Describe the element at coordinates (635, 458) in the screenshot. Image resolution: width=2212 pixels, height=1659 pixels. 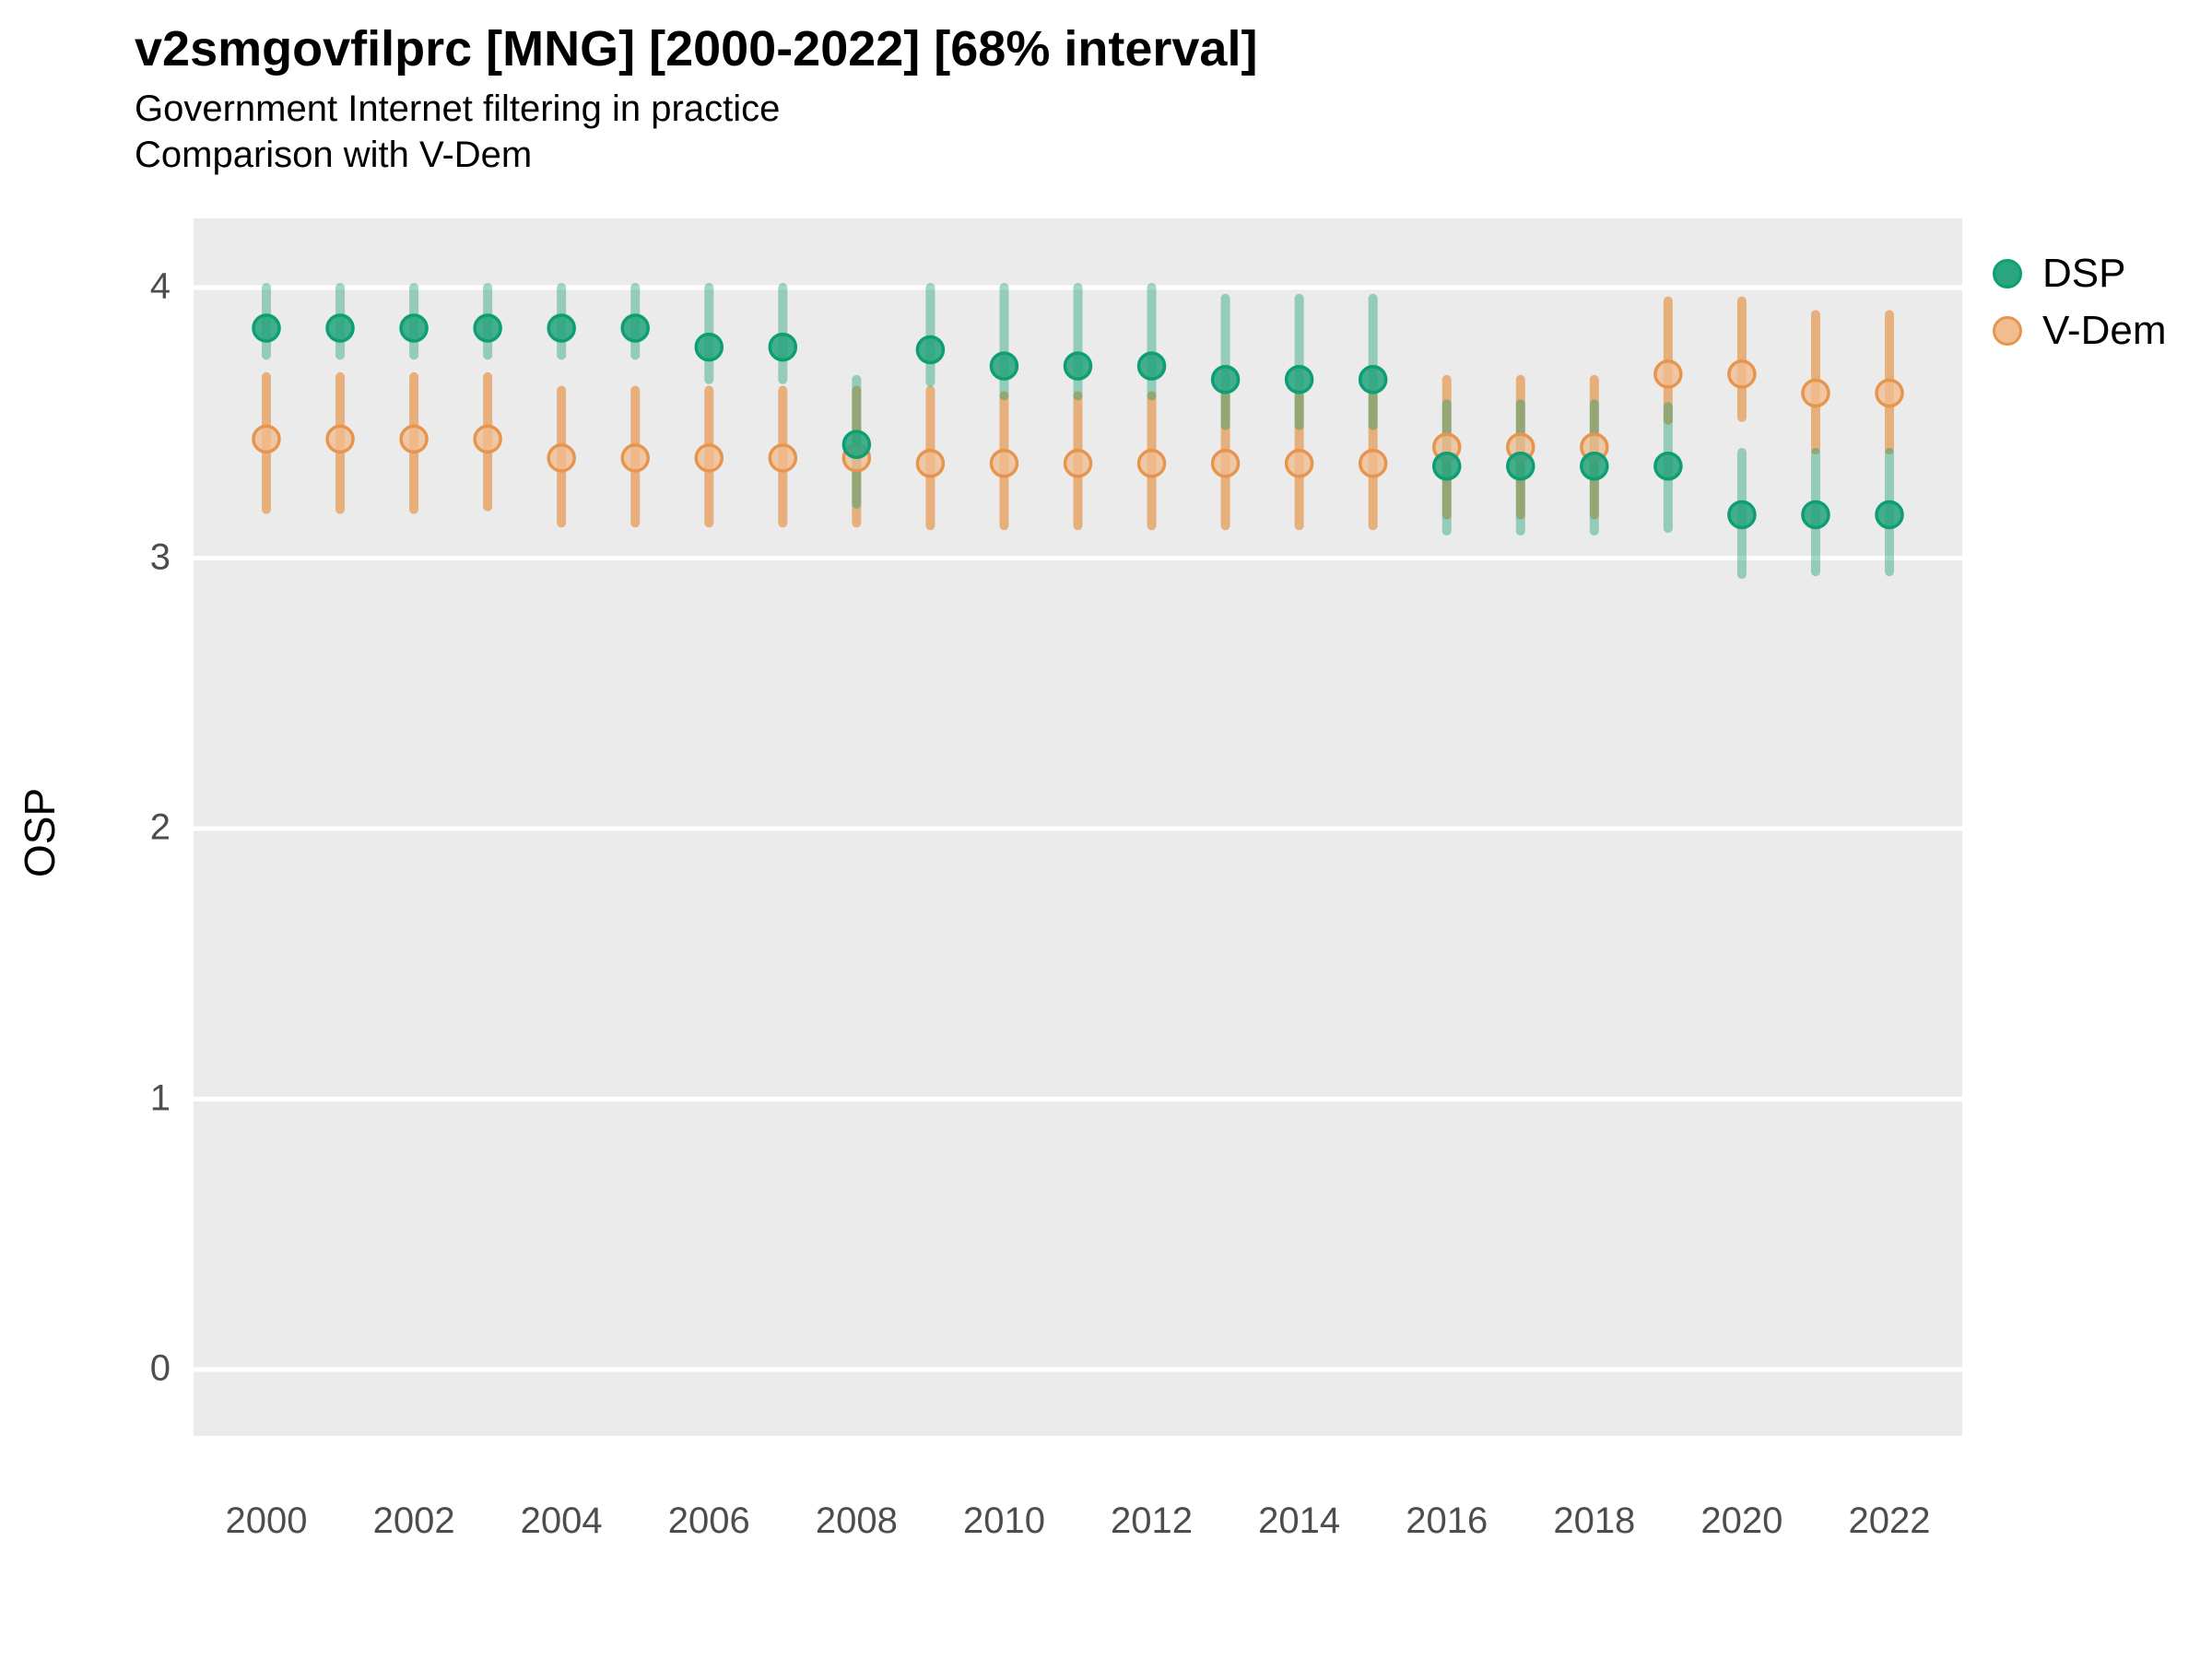
I see `vdem-point-2005` at that location.